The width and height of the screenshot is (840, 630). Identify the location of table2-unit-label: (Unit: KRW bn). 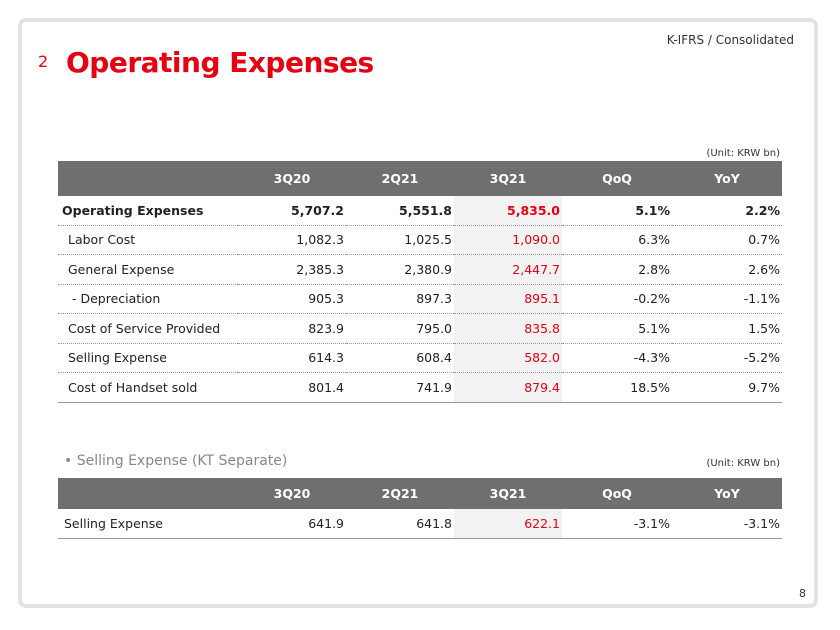
(743, 463).